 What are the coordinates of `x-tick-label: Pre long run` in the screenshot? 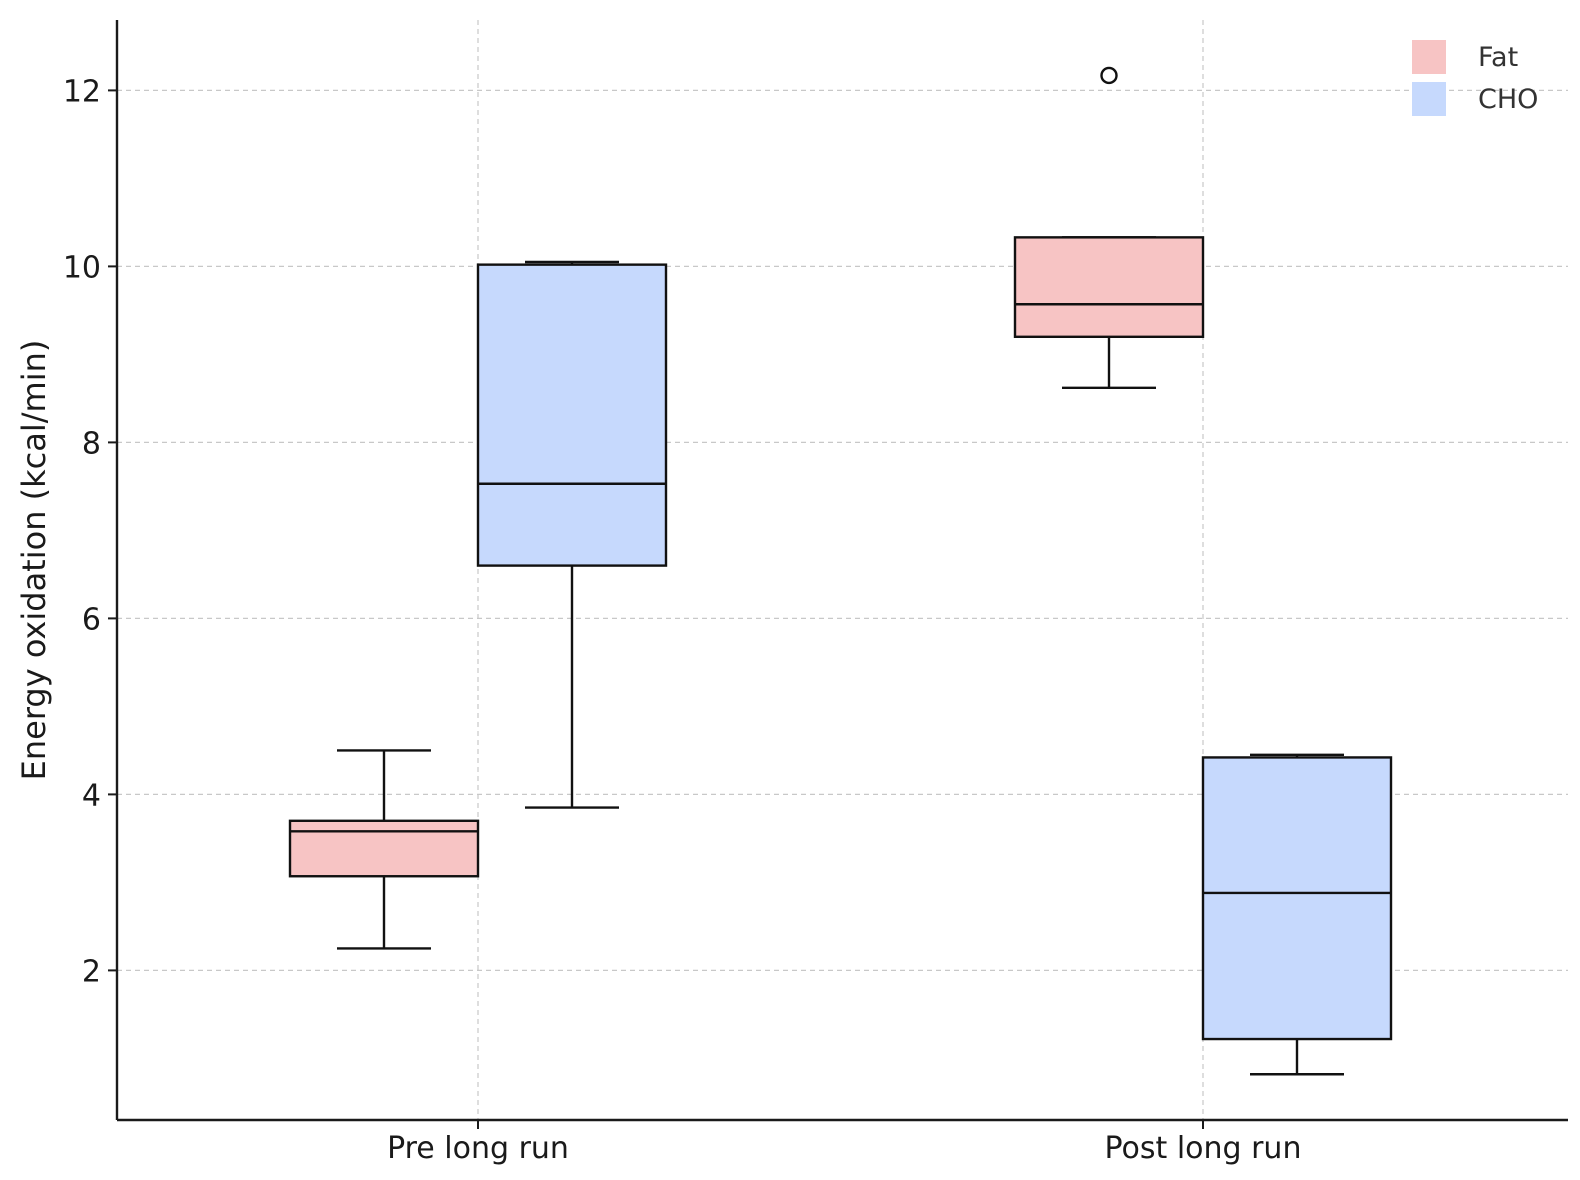 It's located at (478, 1148).